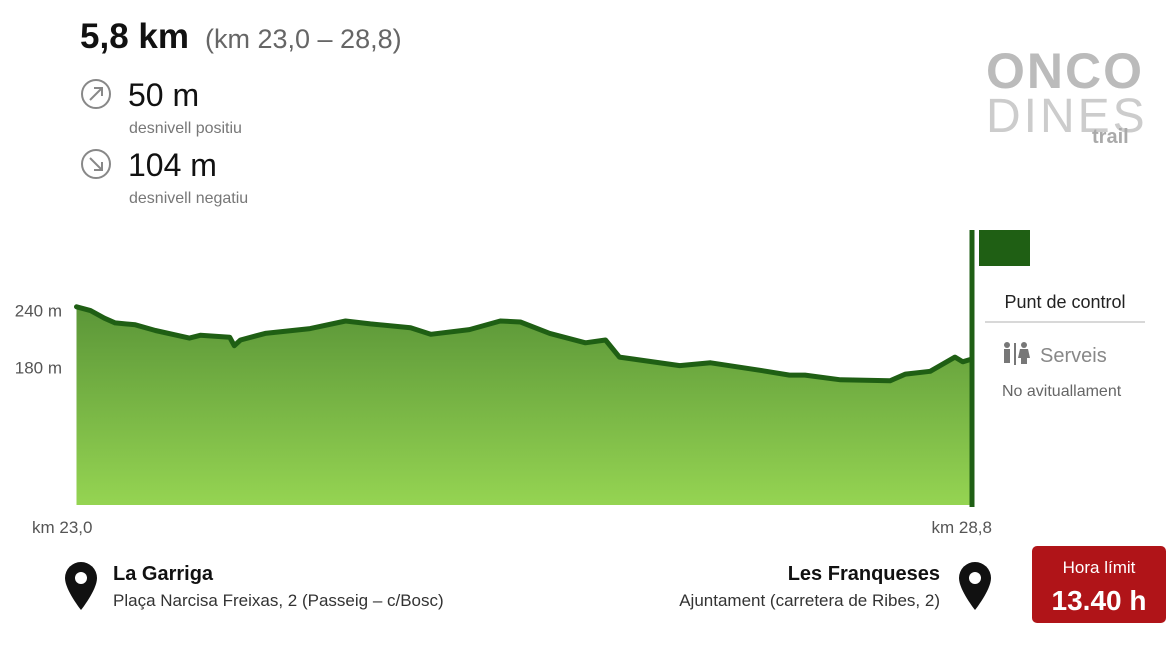  I want to click on y-tick-label: 180 m, so click(38, 368).